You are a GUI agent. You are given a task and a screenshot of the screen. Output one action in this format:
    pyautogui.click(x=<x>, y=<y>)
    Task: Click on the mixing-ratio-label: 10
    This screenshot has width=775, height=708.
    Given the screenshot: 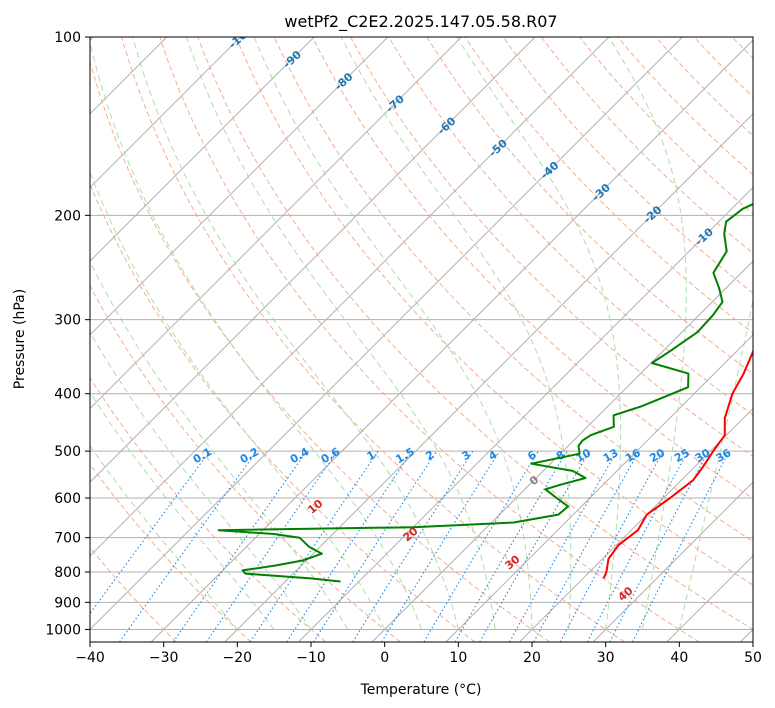 What is the action you would take?
    pyautogui.click(x=583, y=455)
    